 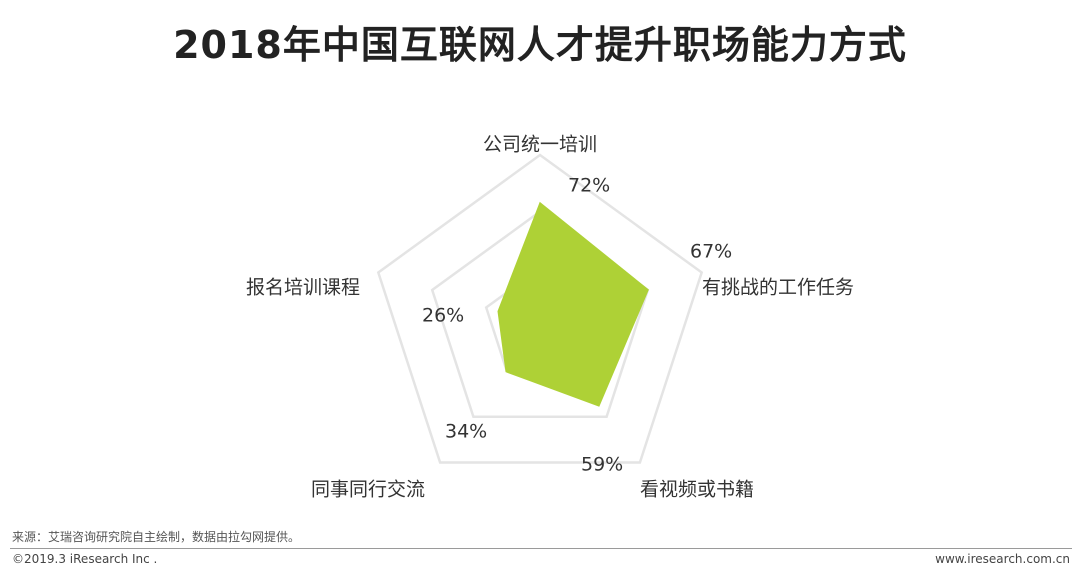 What do you see at coordinates (156, 537) in the screenshot?
I see `source-note: 来源：艾瑞咨询研究院自主绘制，数据由拉勾网提供。` at bounding box center [156, 537].